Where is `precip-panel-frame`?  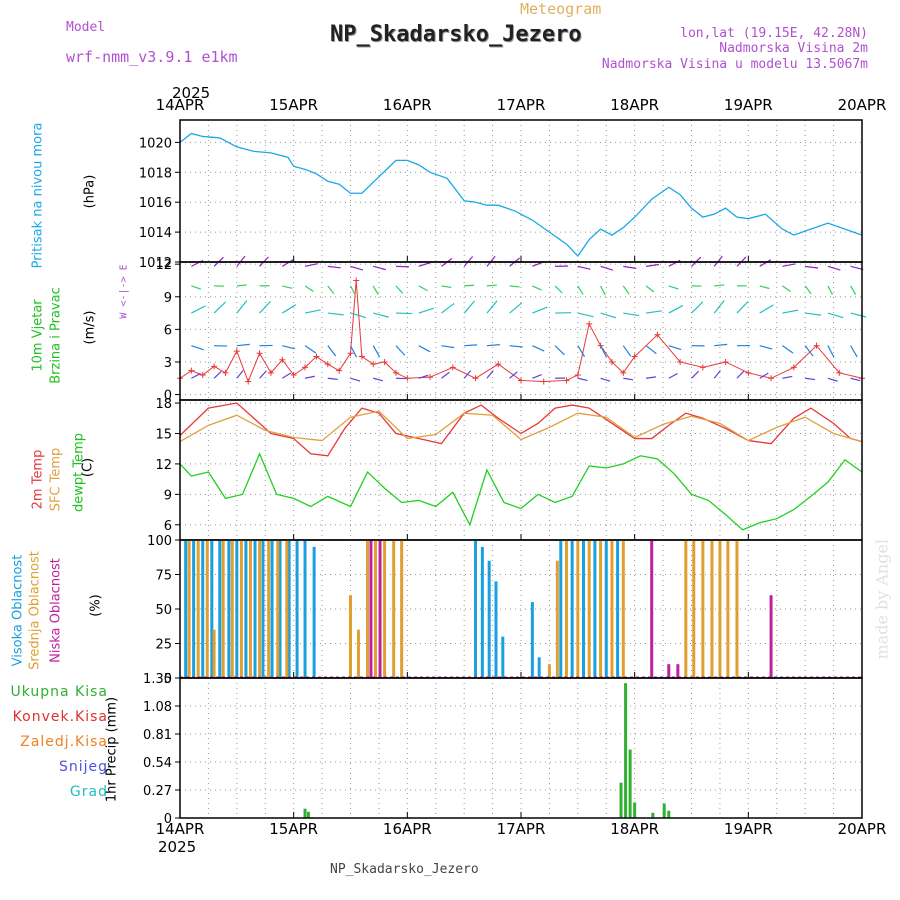
precip-panel-frame is located at coordinates (521, 748).